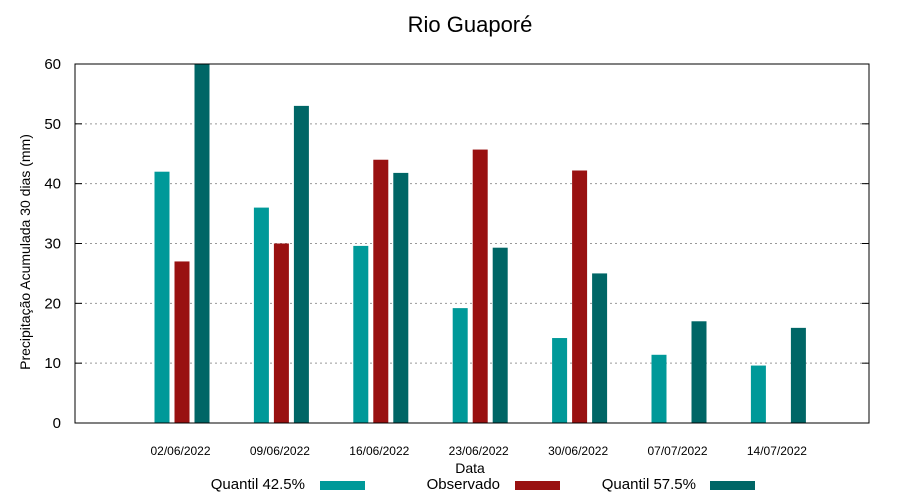  I want to click on x-tick-label: 23/06/2022, so click(479, 451).